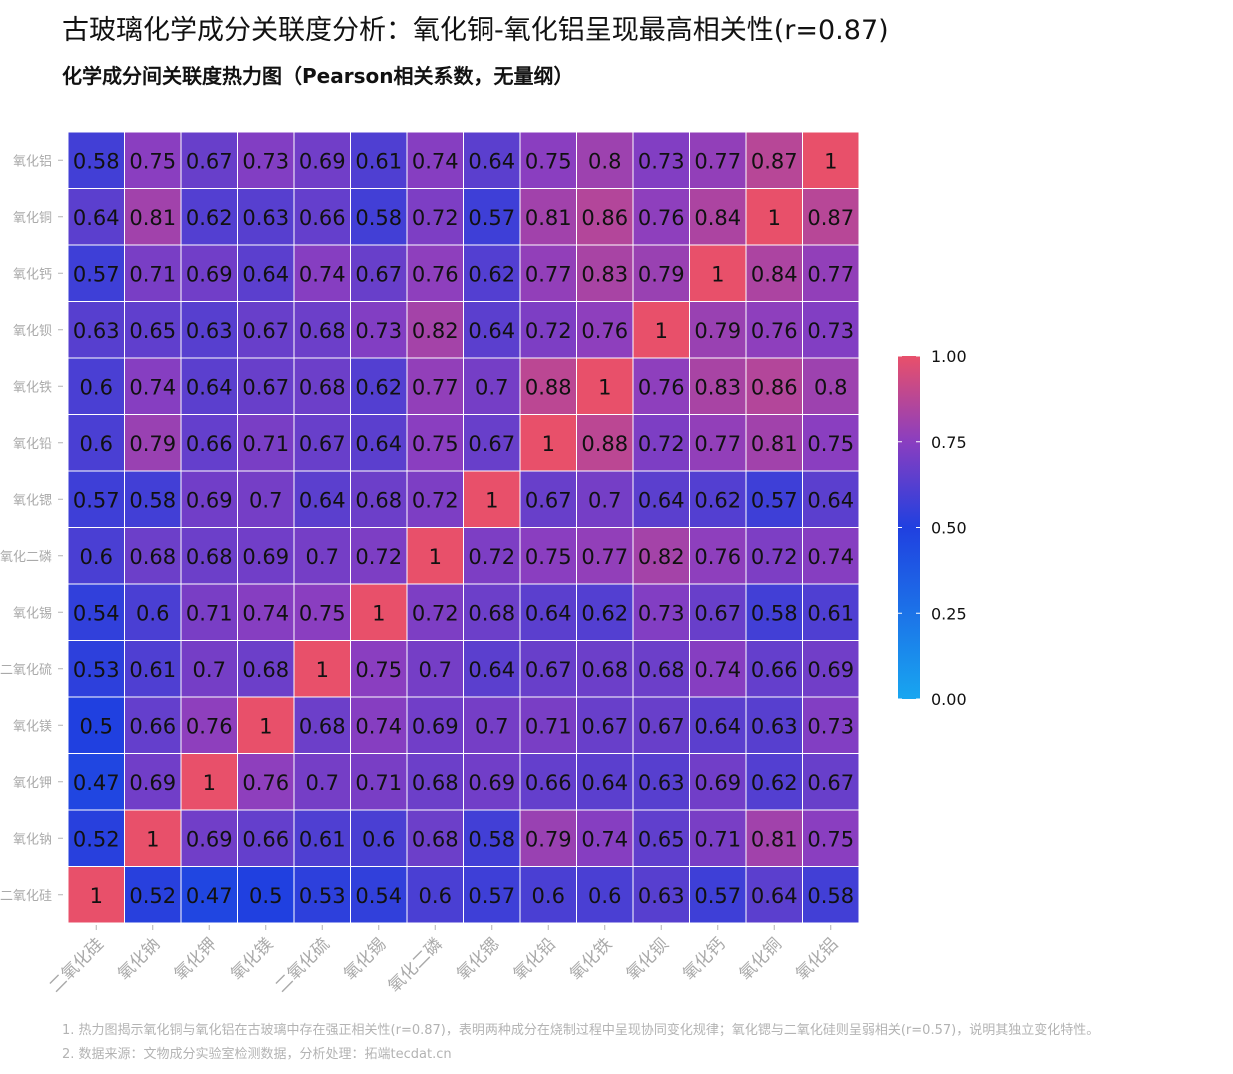 This screenshot has width=1233, height=1074. Describe the element at coordinates (252, 959) in the screenshot. I see `x-tick-label: 氧化镁` at that location.